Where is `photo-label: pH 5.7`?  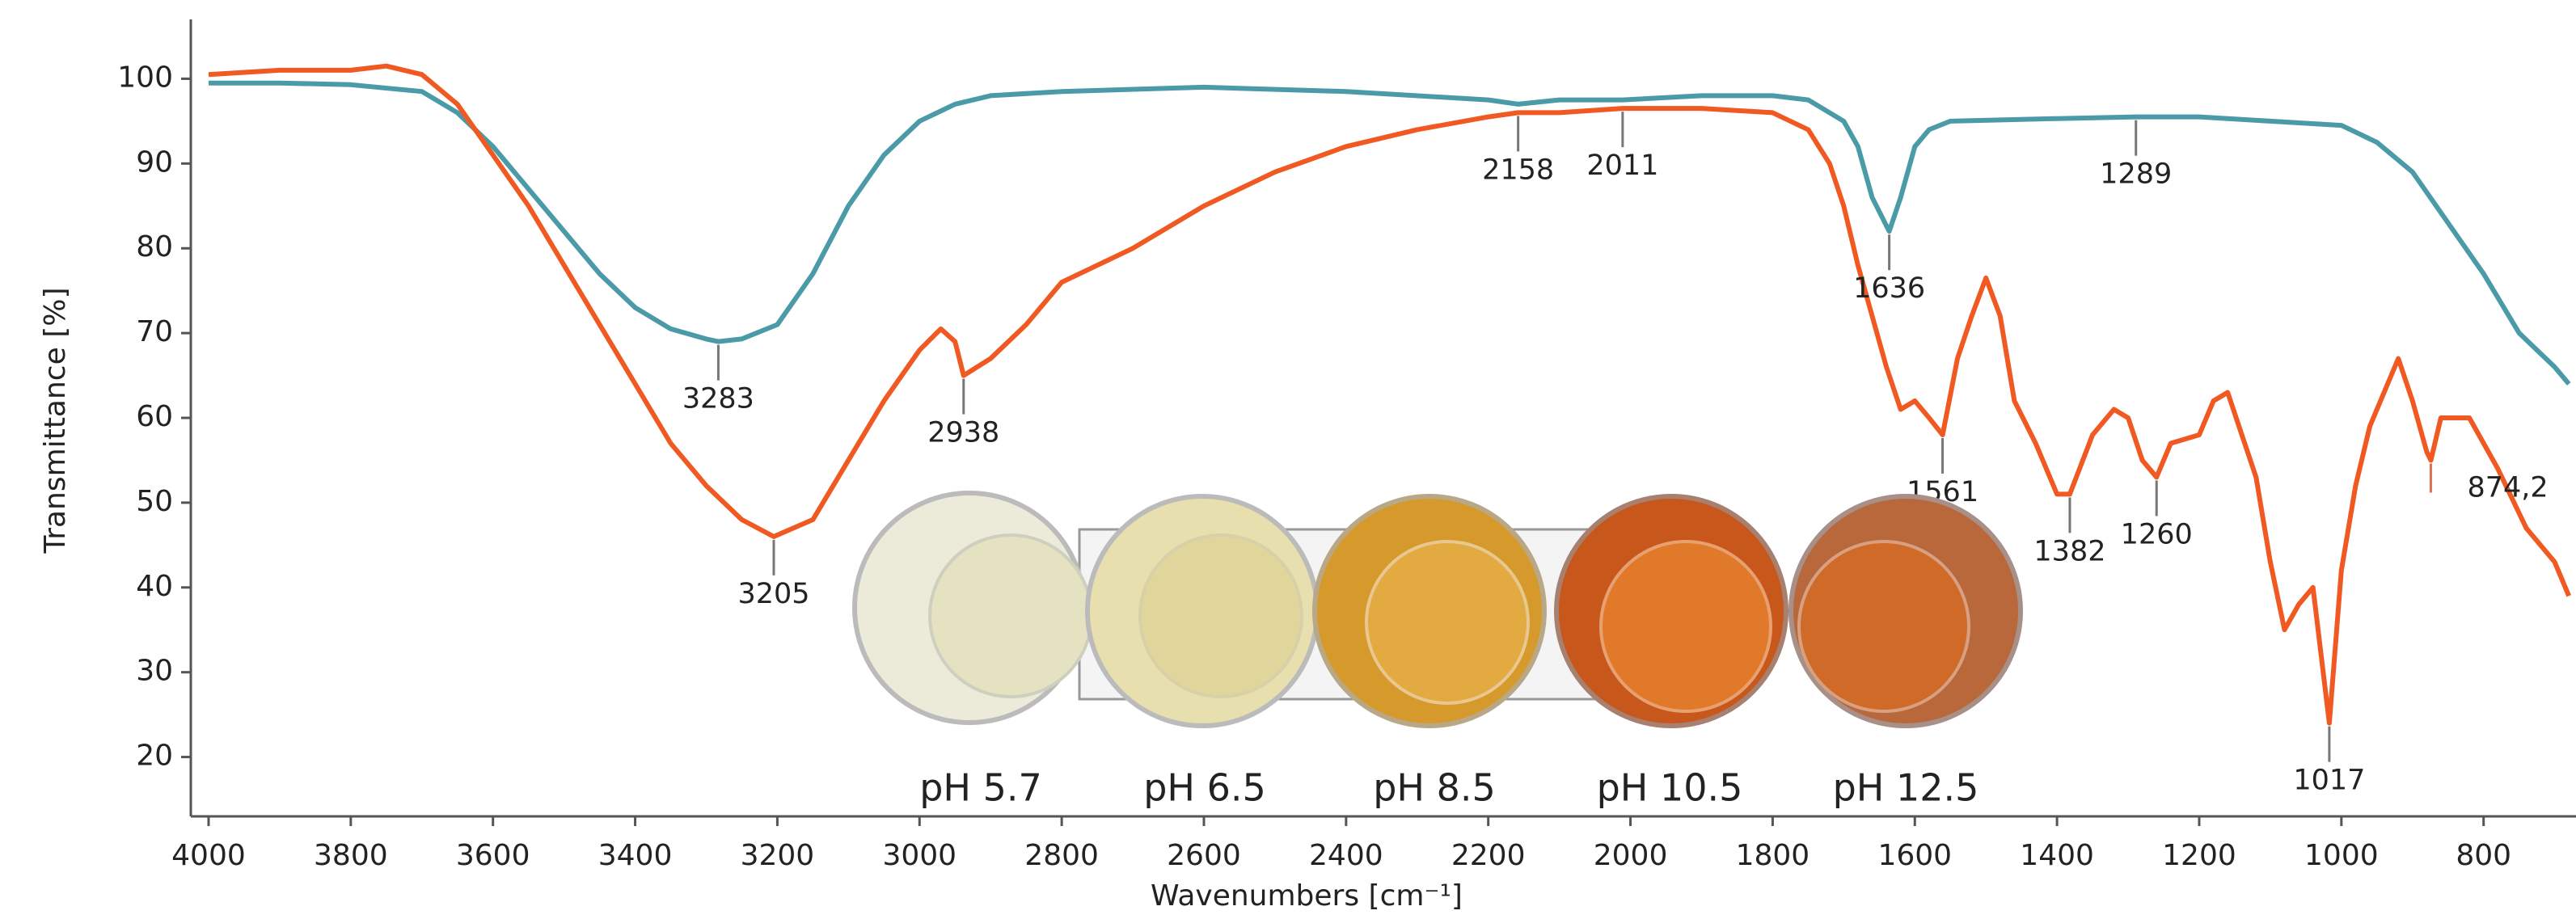
photo-label: pH 5.7 is located at coordinates (980, 788).